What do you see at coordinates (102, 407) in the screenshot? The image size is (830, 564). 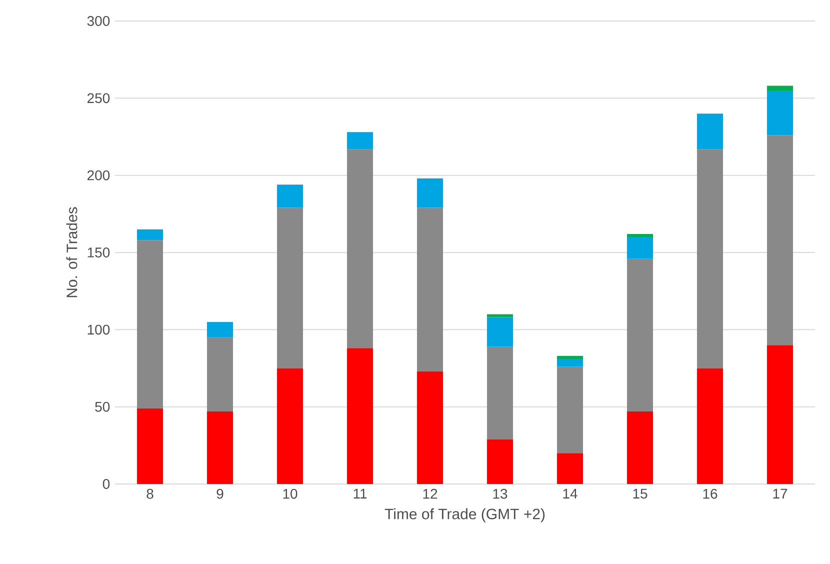 I see `y-tick-label: 50` at bounding box center [102, 407].